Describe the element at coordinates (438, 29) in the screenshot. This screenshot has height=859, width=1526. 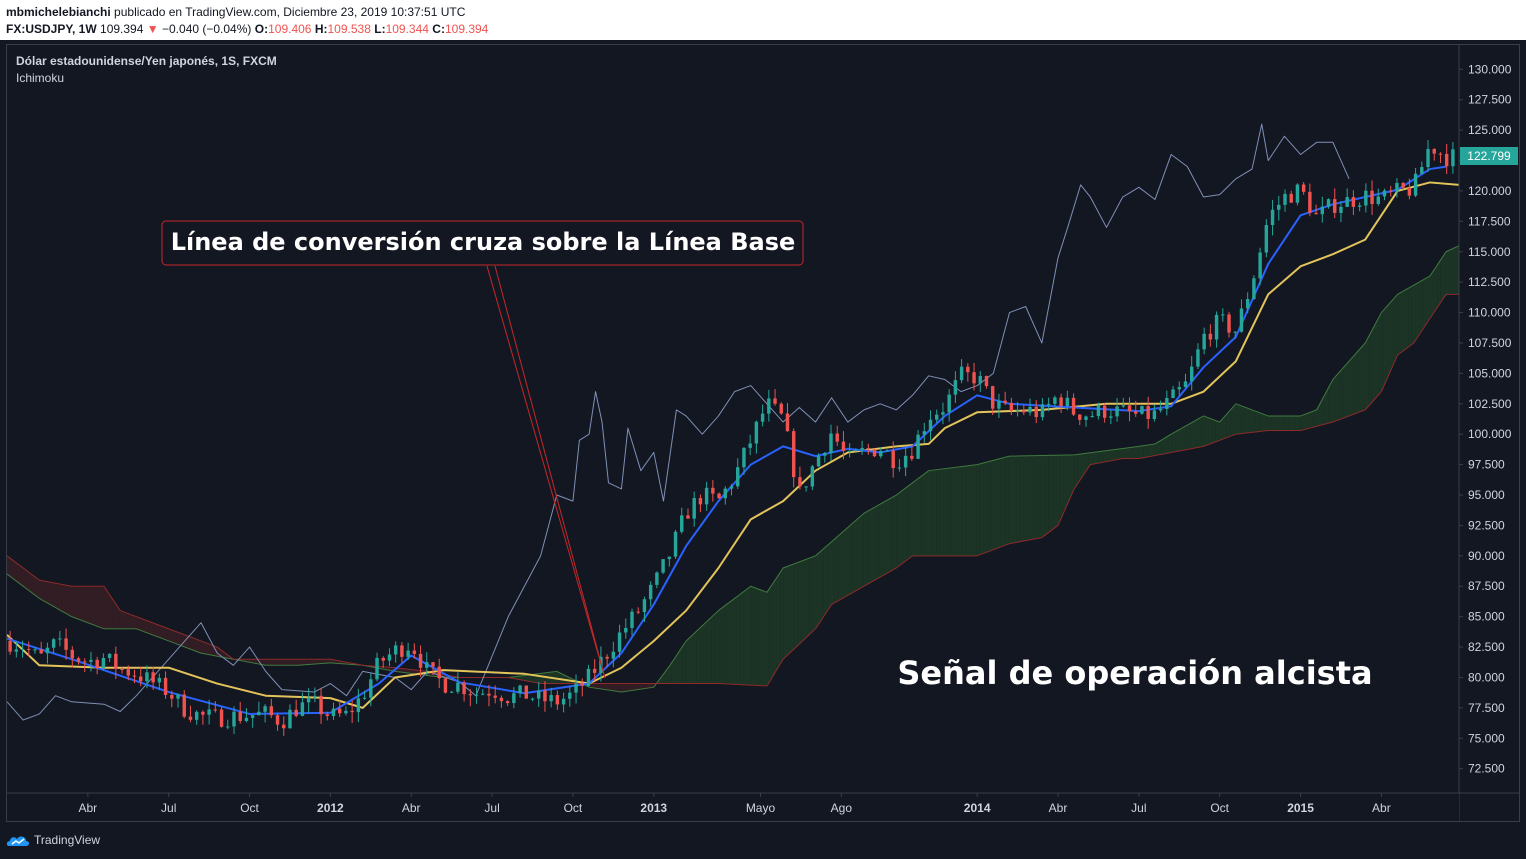
I see `close-label: C:` at that location.